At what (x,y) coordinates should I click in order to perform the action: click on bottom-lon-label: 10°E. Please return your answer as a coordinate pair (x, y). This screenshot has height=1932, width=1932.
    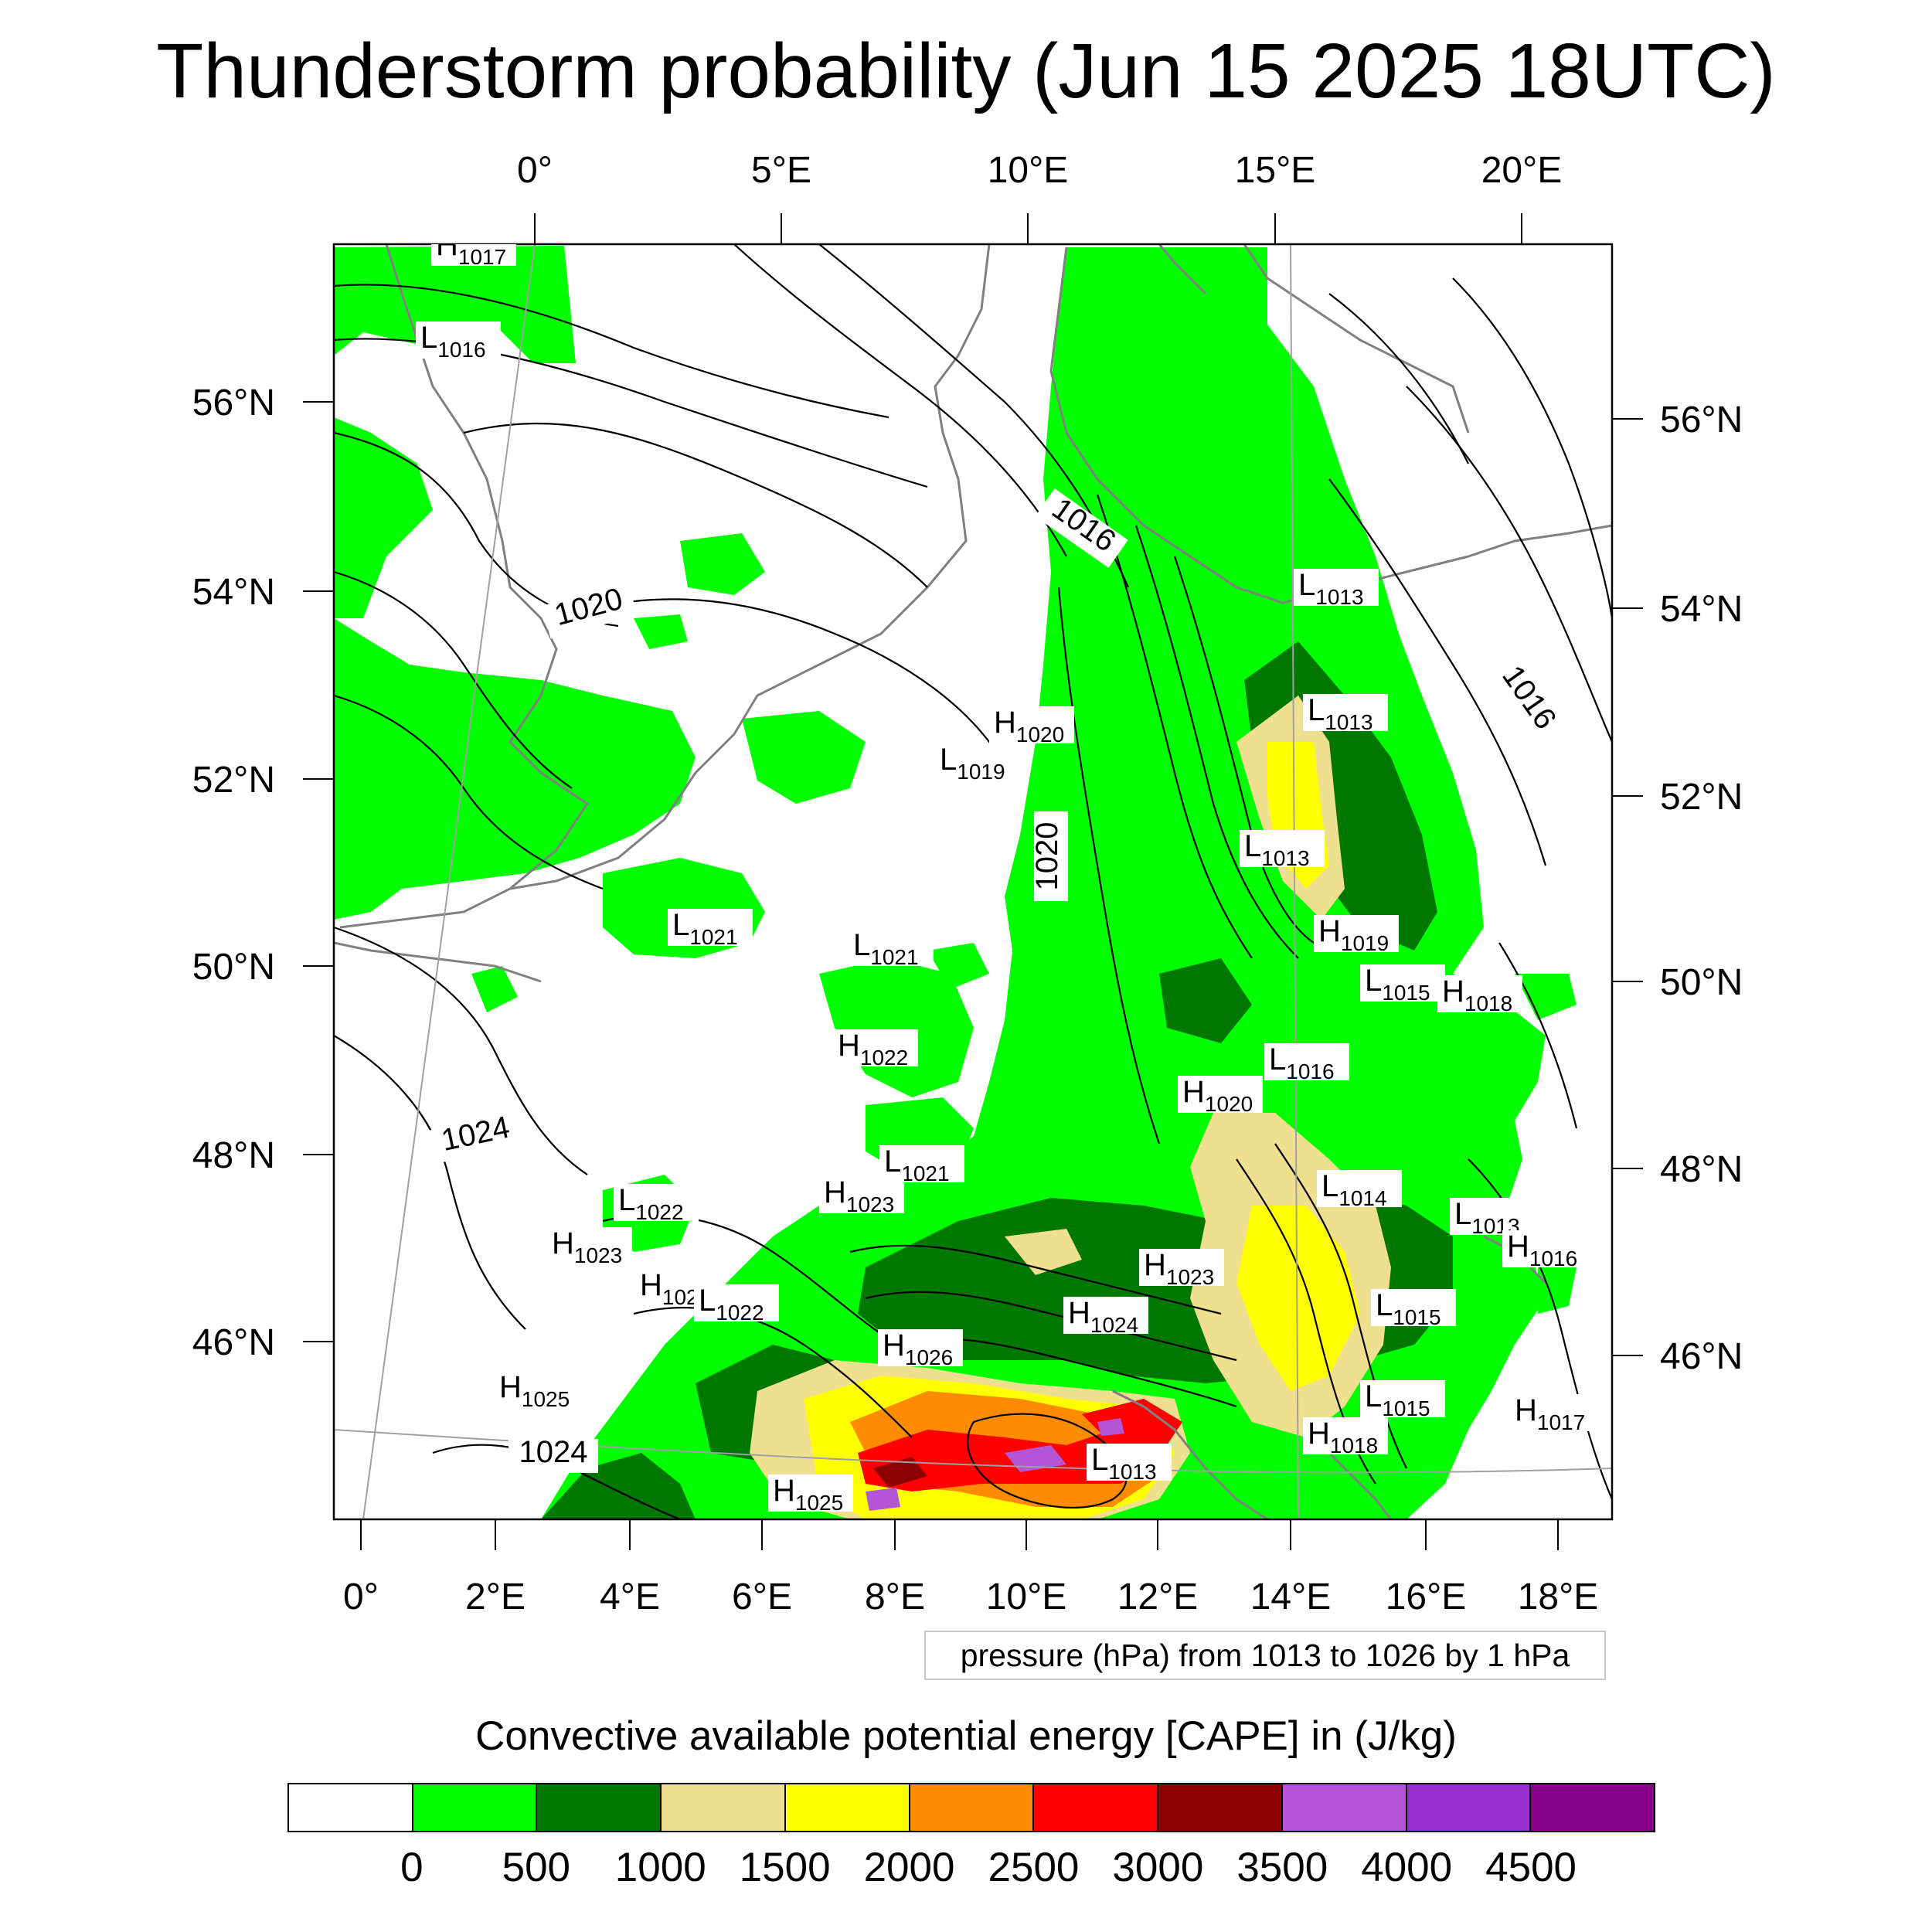
    Looking at the image, I should click on (1027, 1597).